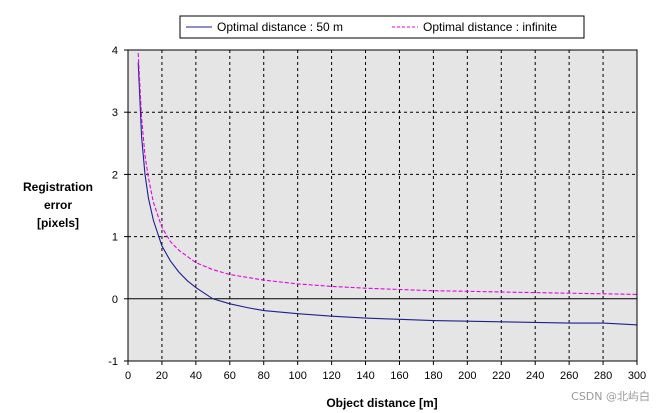 This screenshot has width=667, height=413. Describe the element at coordinates (637, 376) in the screenshot. I see `x-tick-label-15: 300` at that location.